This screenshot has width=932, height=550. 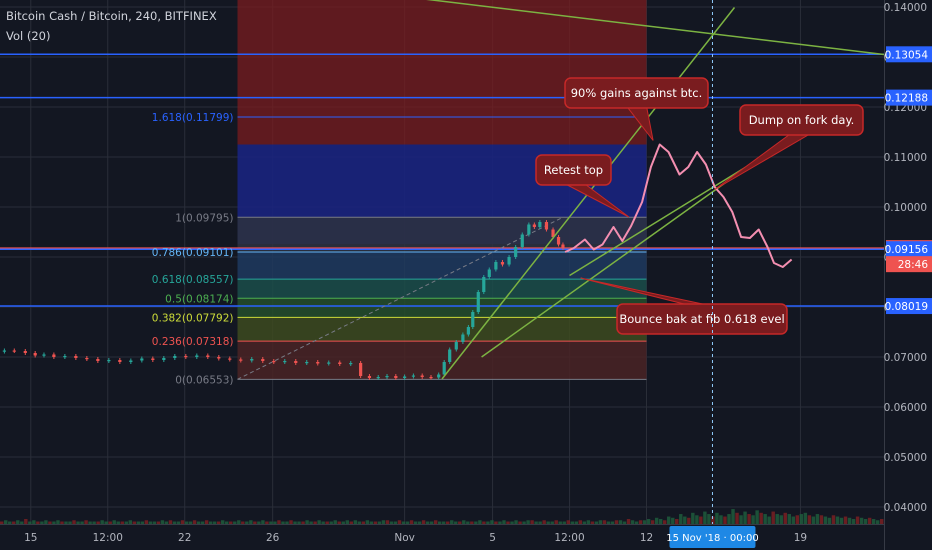 I want to click on crosshair-date-bg, so click(x=712, y=537).